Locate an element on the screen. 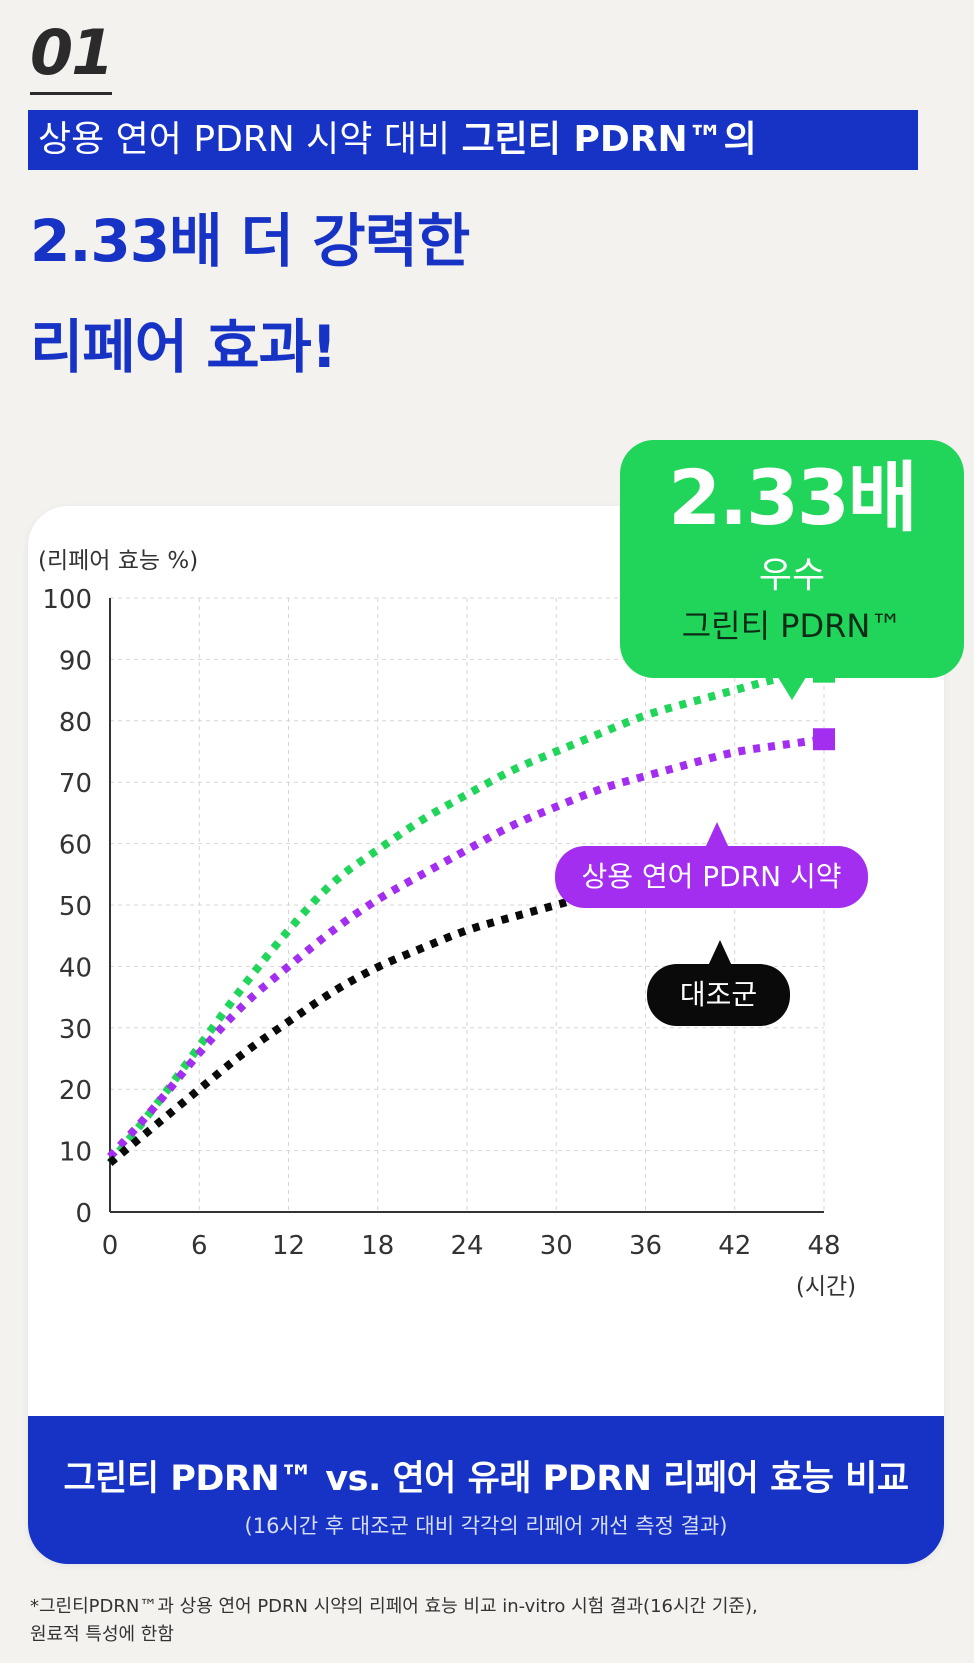  x-tick-label-30: 30 is located at coordinates (556, 1246).